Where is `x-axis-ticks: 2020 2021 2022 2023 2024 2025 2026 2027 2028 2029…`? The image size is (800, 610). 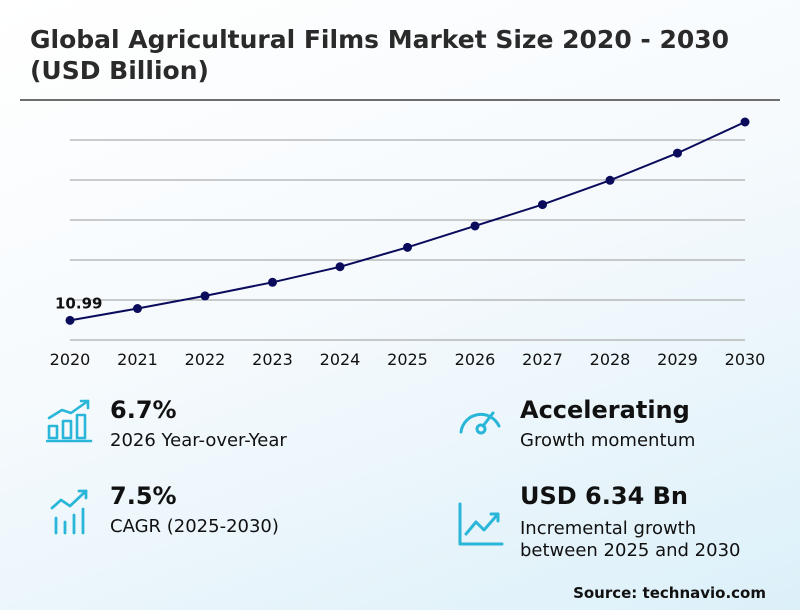 x-axis-ticks: 2020 2021 2022 2023 2024 2025 2026 2027 2028 2029… is located at coordinates (408, 359).